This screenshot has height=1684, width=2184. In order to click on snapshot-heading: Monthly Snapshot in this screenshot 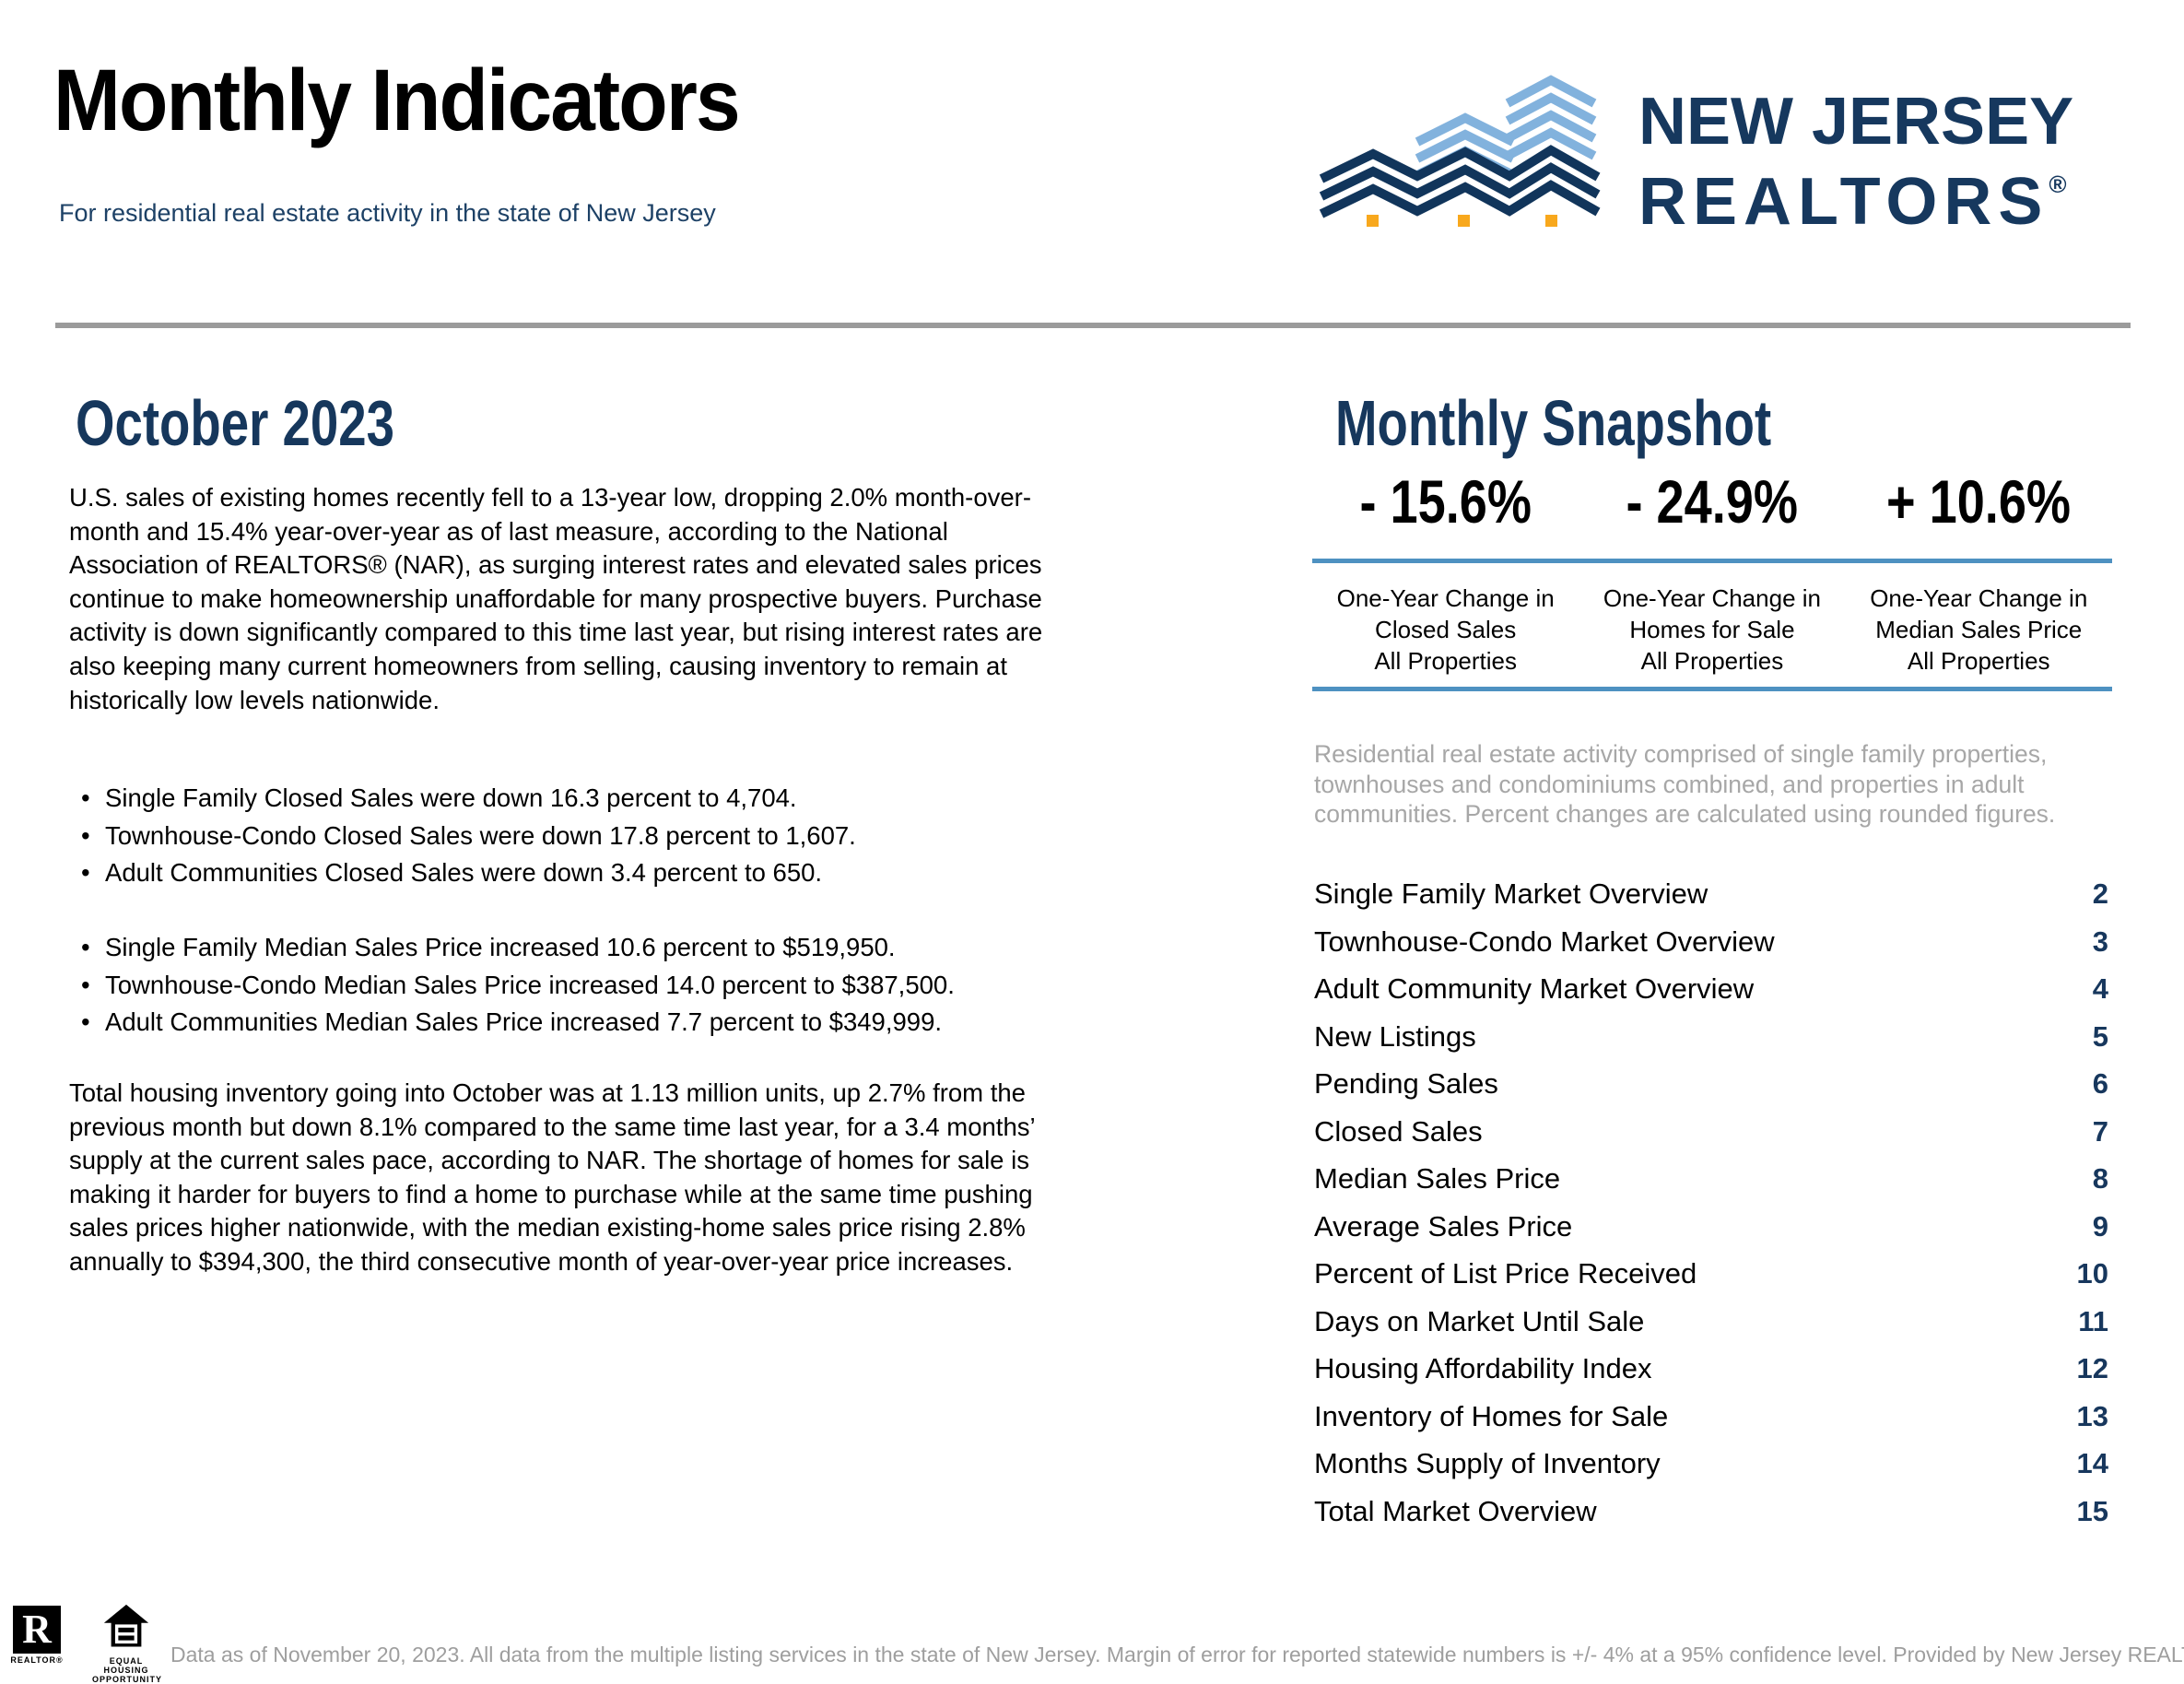, I will do `click(1553, 423)`.